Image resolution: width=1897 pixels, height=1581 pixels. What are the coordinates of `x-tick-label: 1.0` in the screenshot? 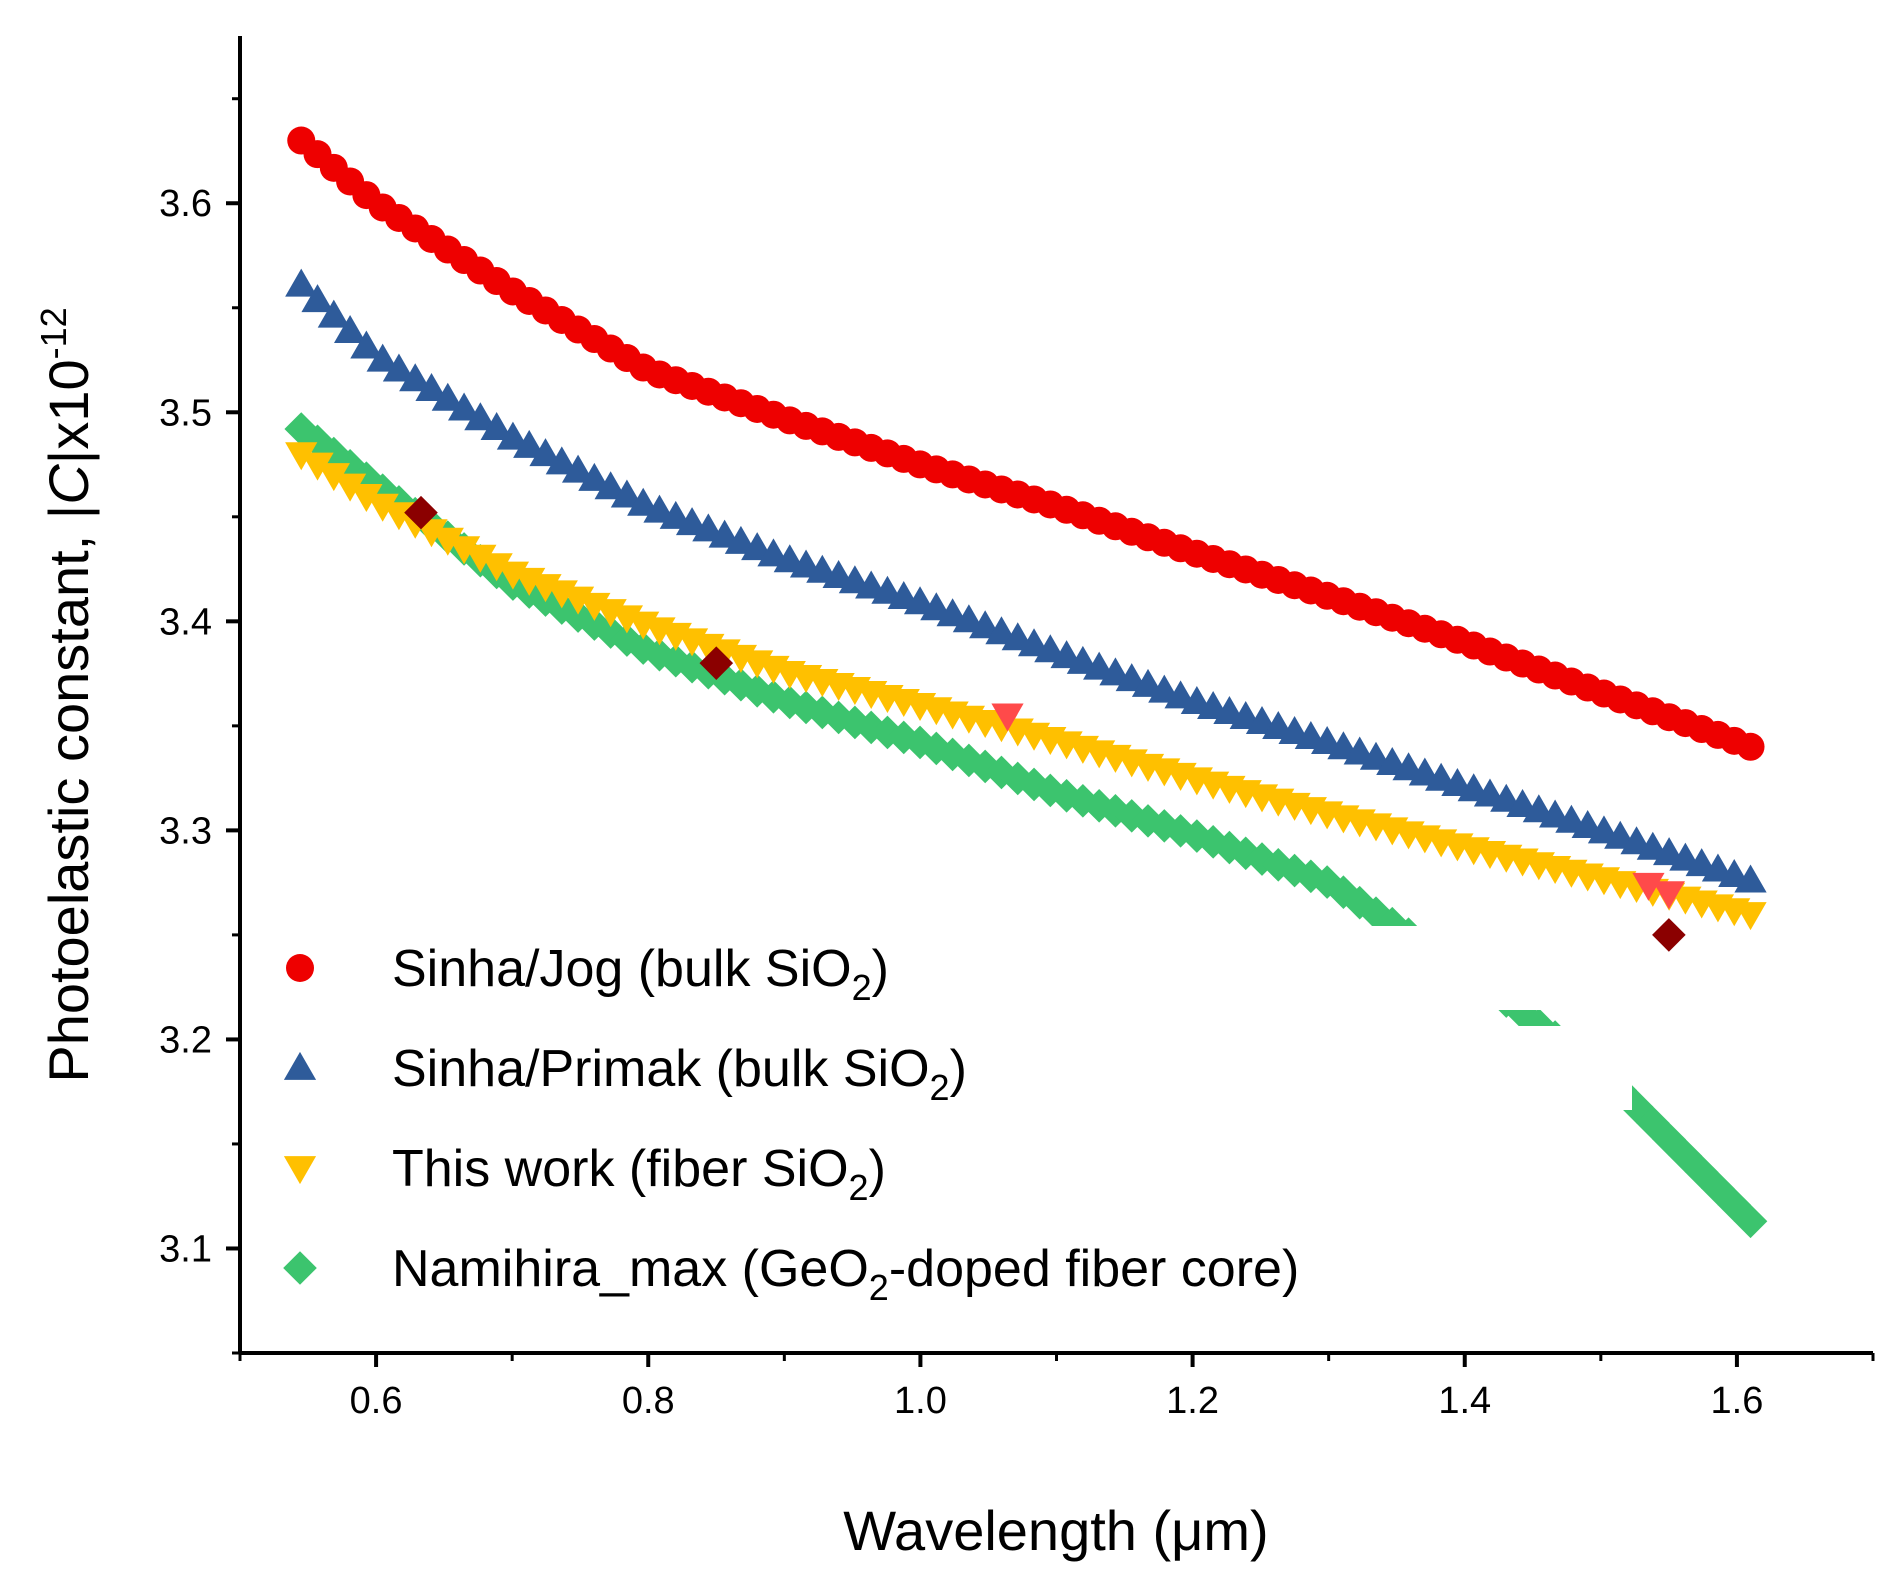 It's located at (920, 1401).